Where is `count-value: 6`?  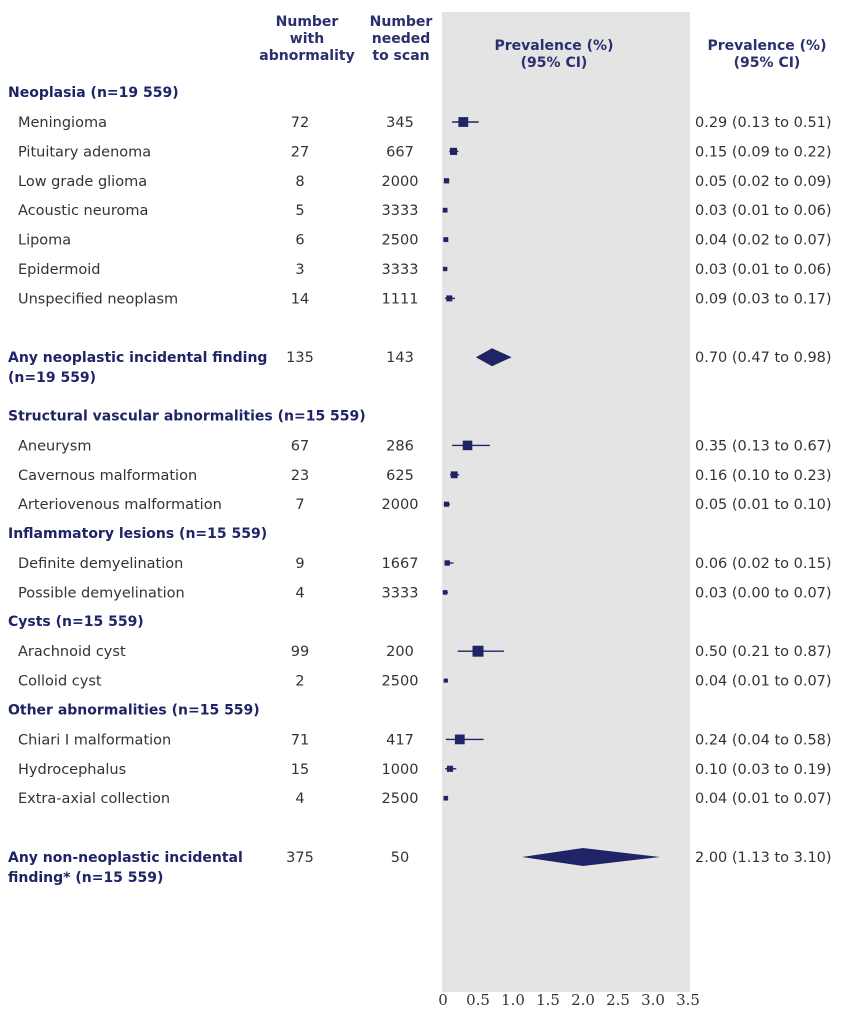
count-value: 6 is located at coordinates (299, 241).